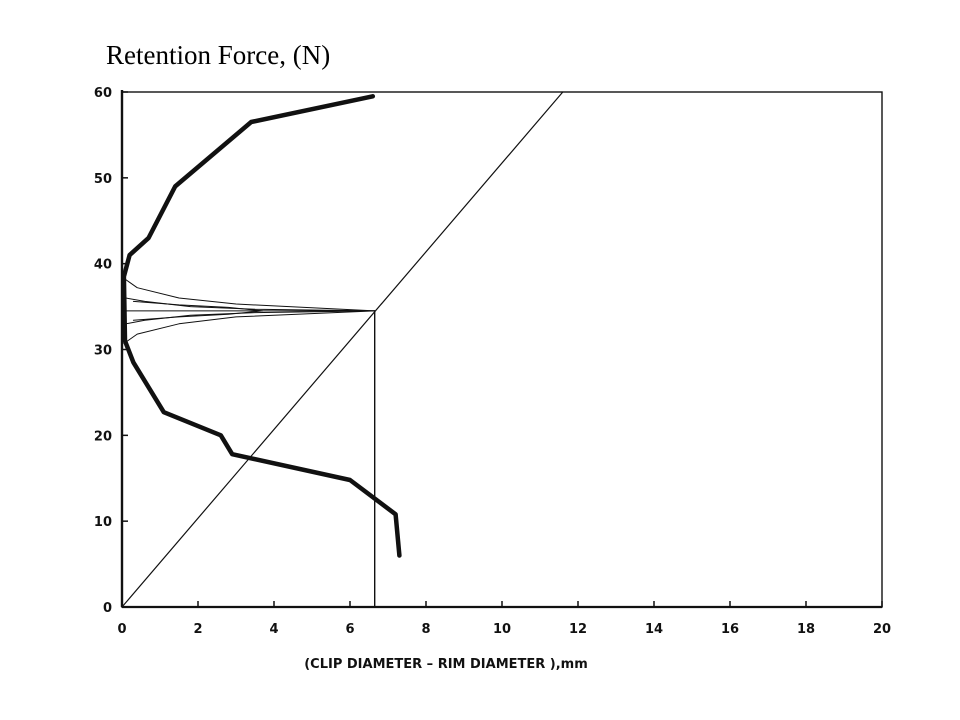 This screenshot has width=960, height=720. I want to click on x-tick-label: 18, so click(806, 629).